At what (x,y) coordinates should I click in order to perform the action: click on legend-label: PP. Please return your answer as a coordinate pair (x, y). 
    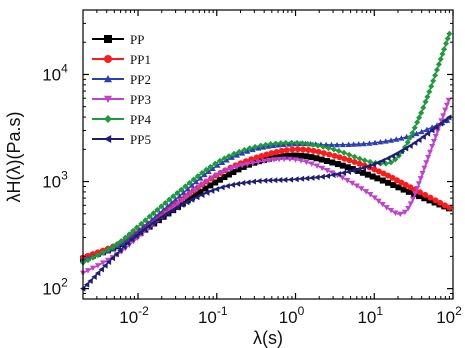
    Looking at the image, I should click on (137, 39).